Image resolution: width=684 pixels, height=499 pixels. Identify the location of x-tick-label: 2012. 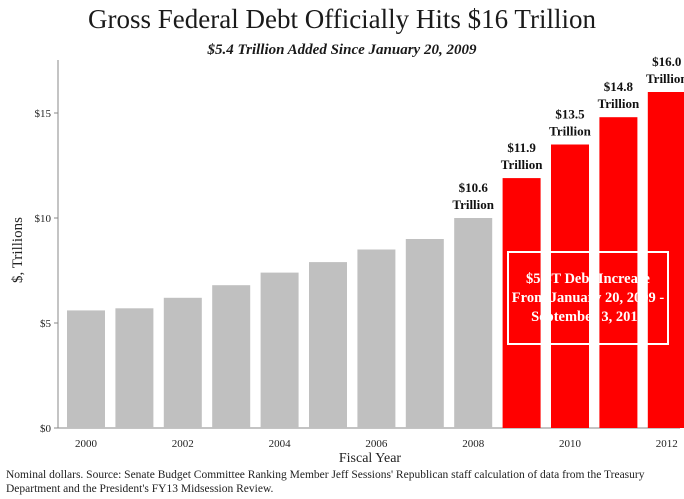
(667, 444).